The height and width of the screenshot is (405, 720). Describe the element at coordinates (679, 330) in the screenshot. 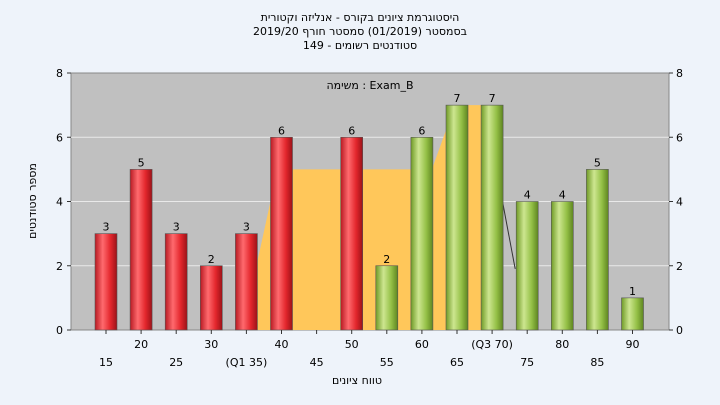

I see `y-tick-label-right: 0` at that location.